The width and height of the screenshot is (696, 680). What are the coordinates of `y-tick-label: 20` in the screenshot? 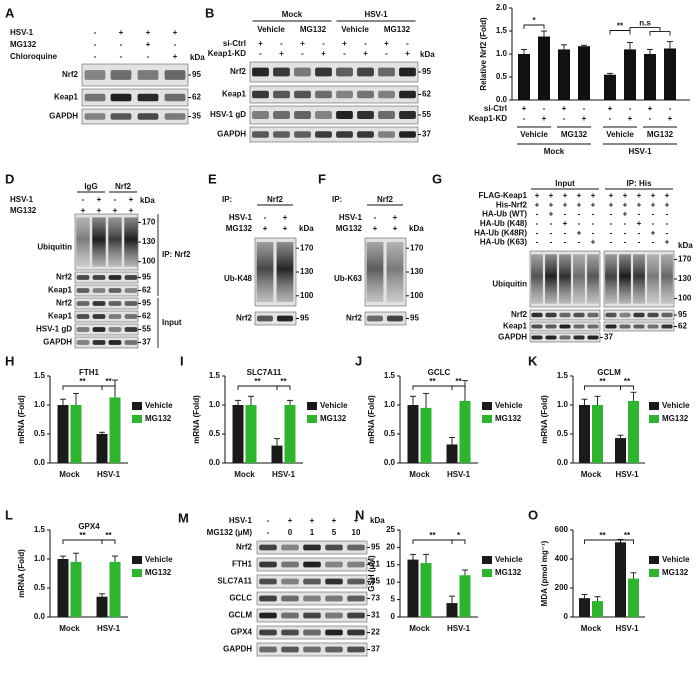 It's located at (390, 547).